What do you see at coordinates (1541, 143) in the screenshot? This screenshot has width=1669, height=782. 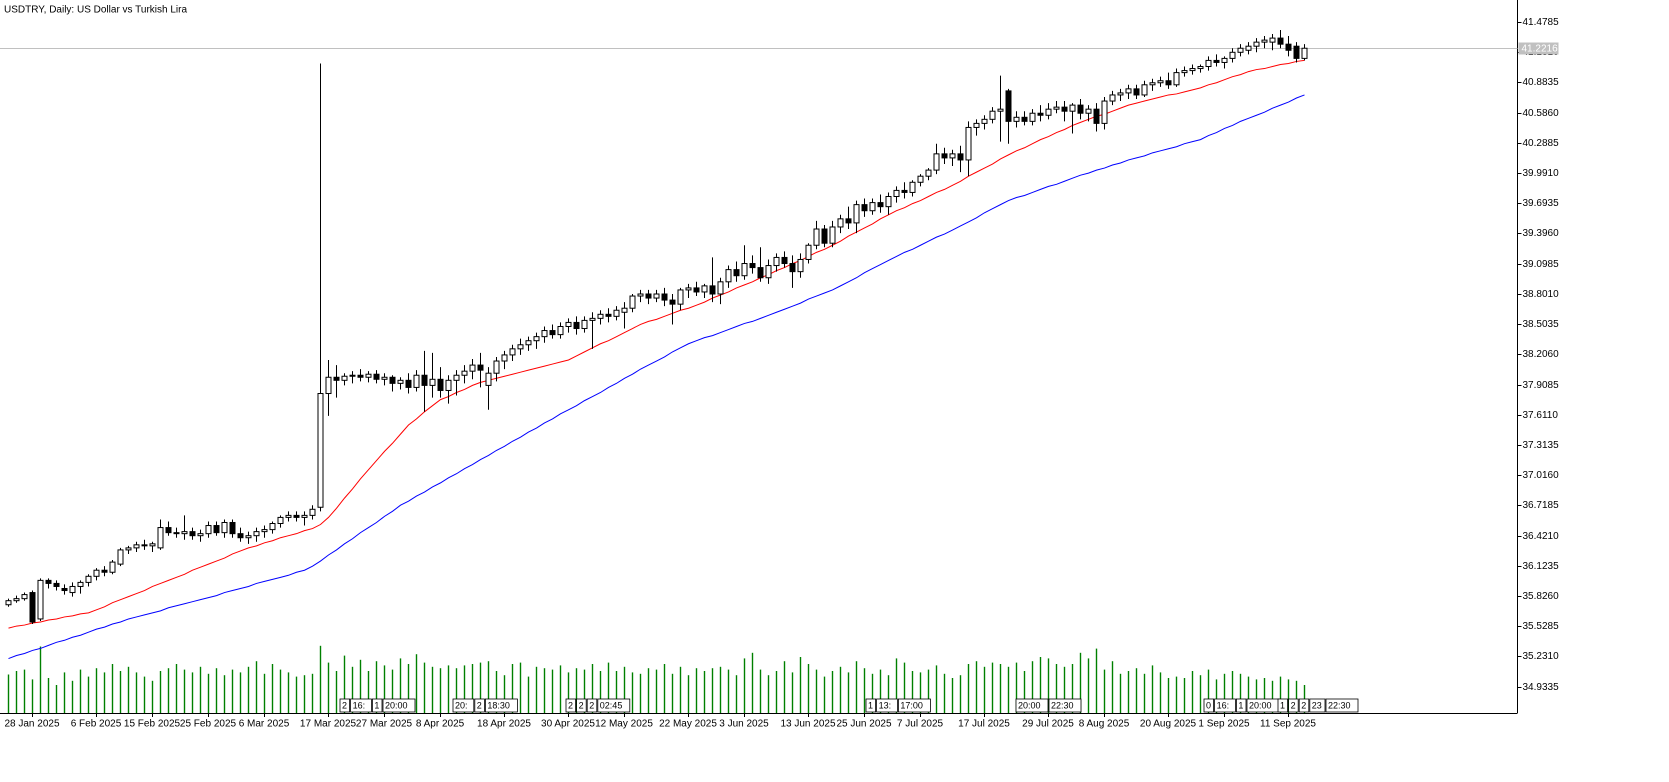 I see `y-tick-label: 40.2885` at bounding box center [1541, 143].